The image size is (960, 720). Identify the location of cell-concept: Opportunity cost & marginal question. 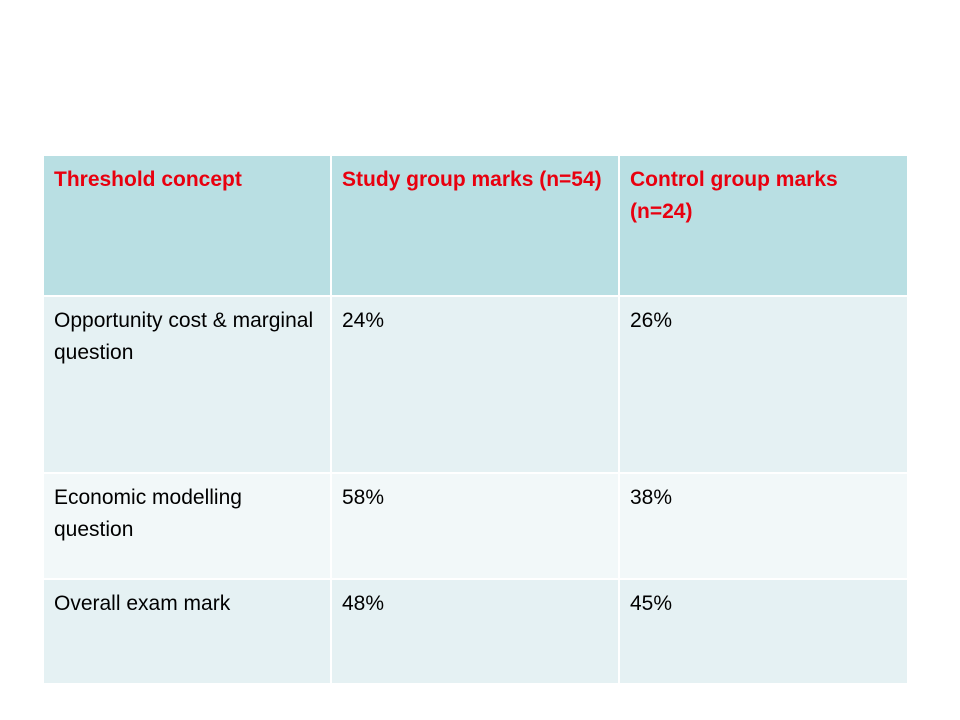
(188, 385).